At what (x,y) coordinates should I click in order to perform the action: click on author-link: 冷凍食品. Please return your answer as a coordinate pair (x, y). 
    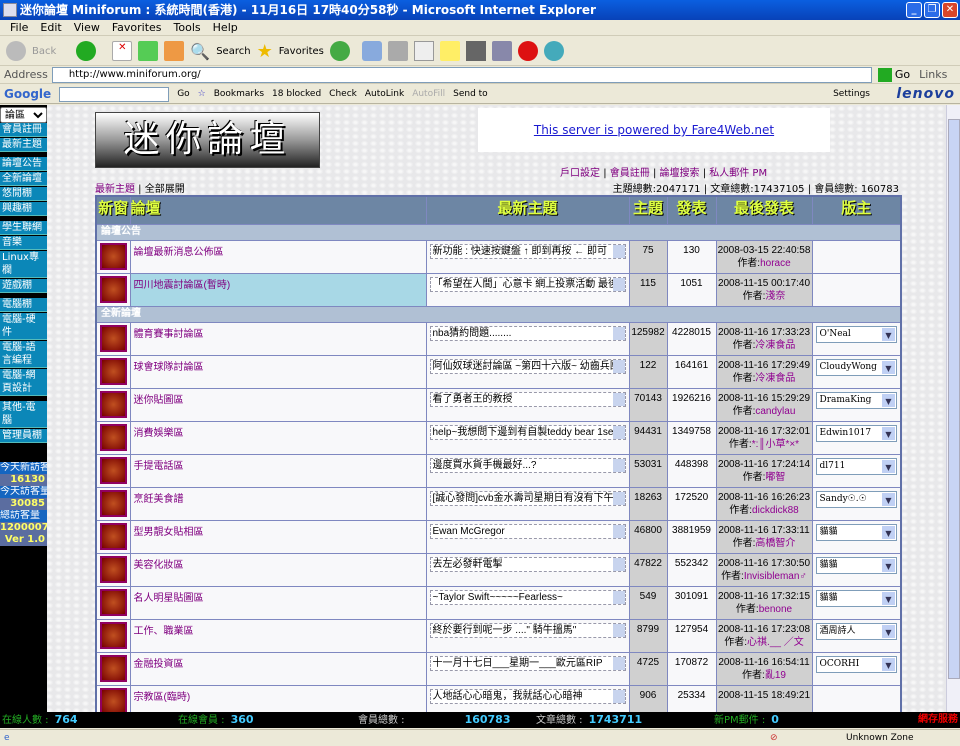
    Looking at the image, I should click on (775, 345).